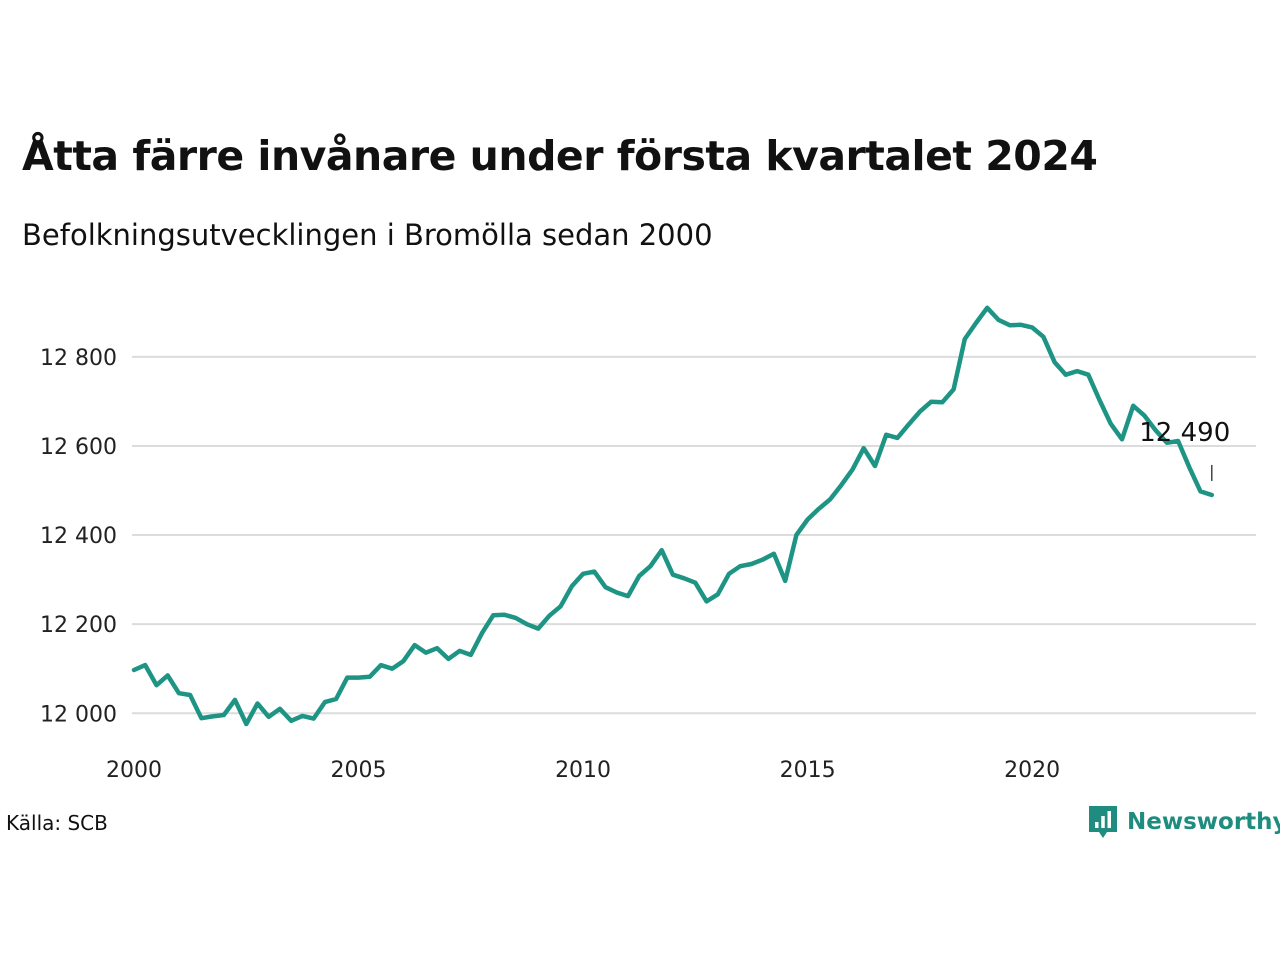 This screenshot has width=1280, height=960. I want to click on y-tick-label: 12 600, so click(78, 447).